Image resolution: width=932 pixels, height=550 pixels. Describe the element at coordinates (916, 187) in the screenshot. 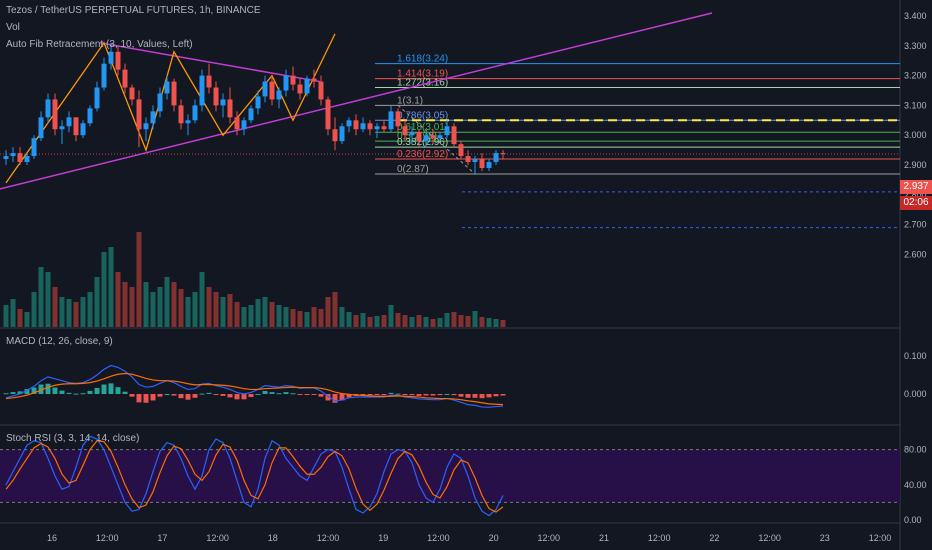

I see `last-price-tag: 2.937` at that location.